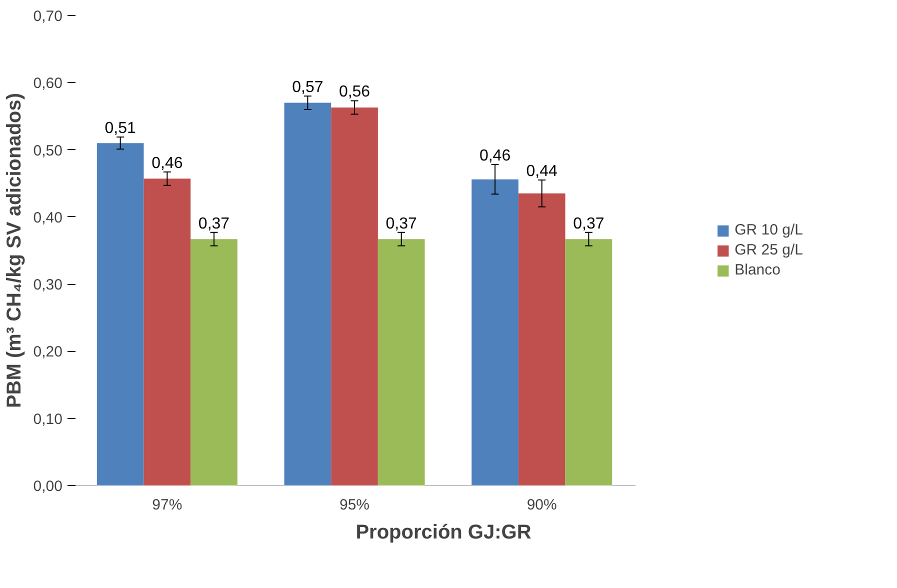 This screenshot has width=897, height=588. I want to click on y-tick-label: 0,00, so click(48, 486).